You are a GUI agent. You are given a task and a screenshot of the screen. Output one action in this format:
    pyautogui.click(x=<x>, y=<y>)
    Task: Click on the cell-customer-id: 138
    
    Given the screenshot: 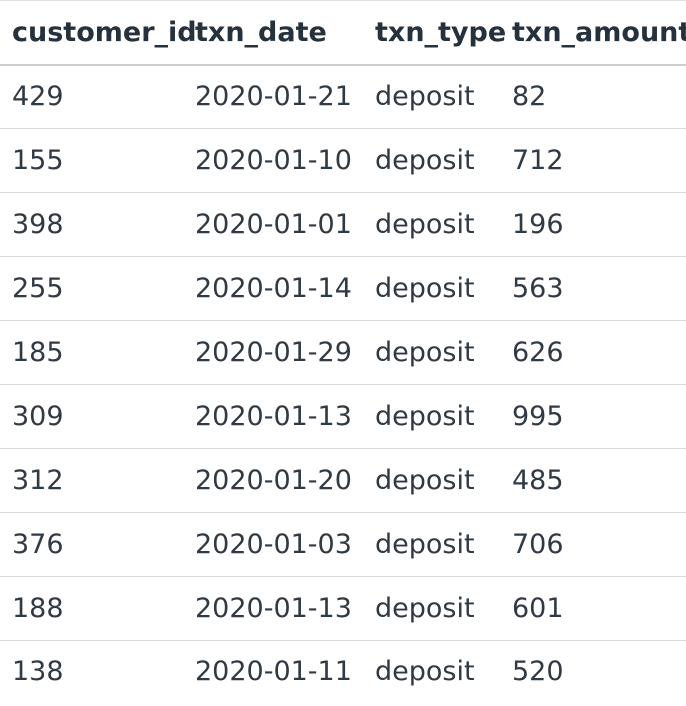 What is the action you would take?
    pyautogui.click(x=38, y=672)
    